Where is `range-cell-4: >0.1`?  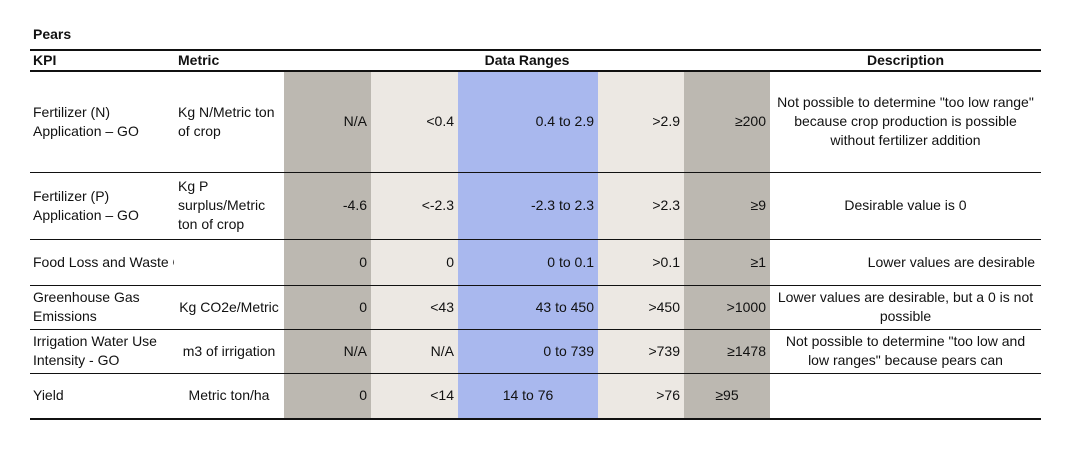
range-cell-4: >0.1 is located at coordinates (641, 262).